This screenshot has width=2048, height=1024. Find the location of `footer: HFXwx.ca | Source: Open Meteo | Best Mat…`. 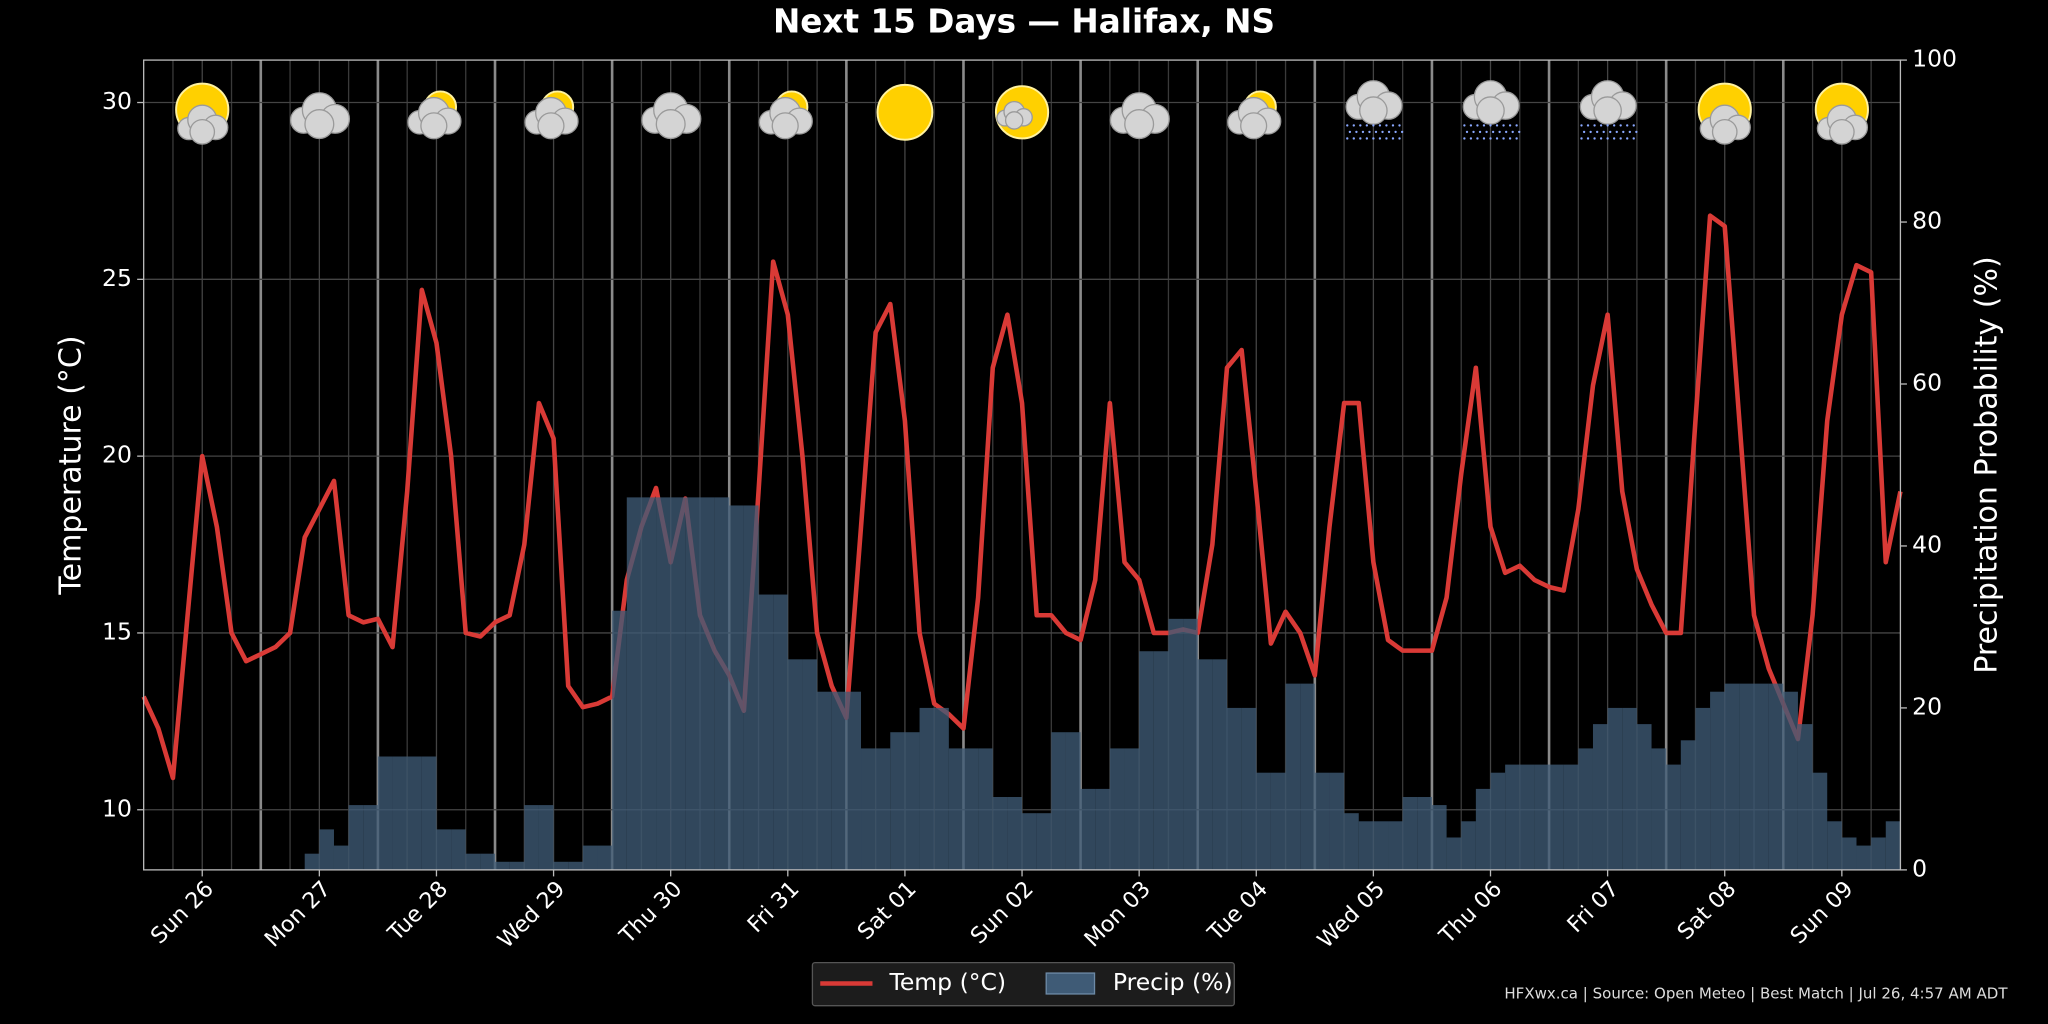

footer: HFXwx.ca | Source: Open Meteo | Best Mat… is located at coordinates (1756, 993).